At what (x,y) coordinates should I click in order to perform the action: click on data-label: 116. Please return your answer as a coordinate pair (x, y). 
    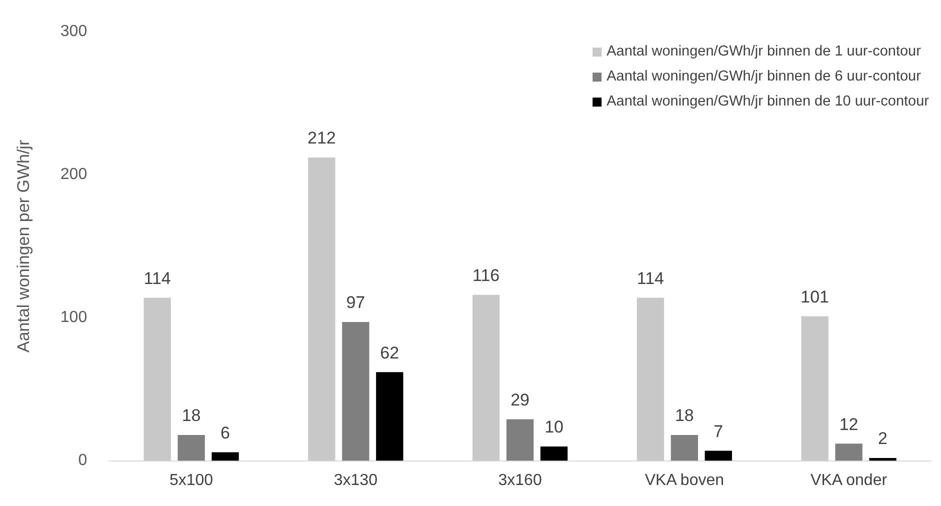
    Looking at the image, I should click on (486, 276).